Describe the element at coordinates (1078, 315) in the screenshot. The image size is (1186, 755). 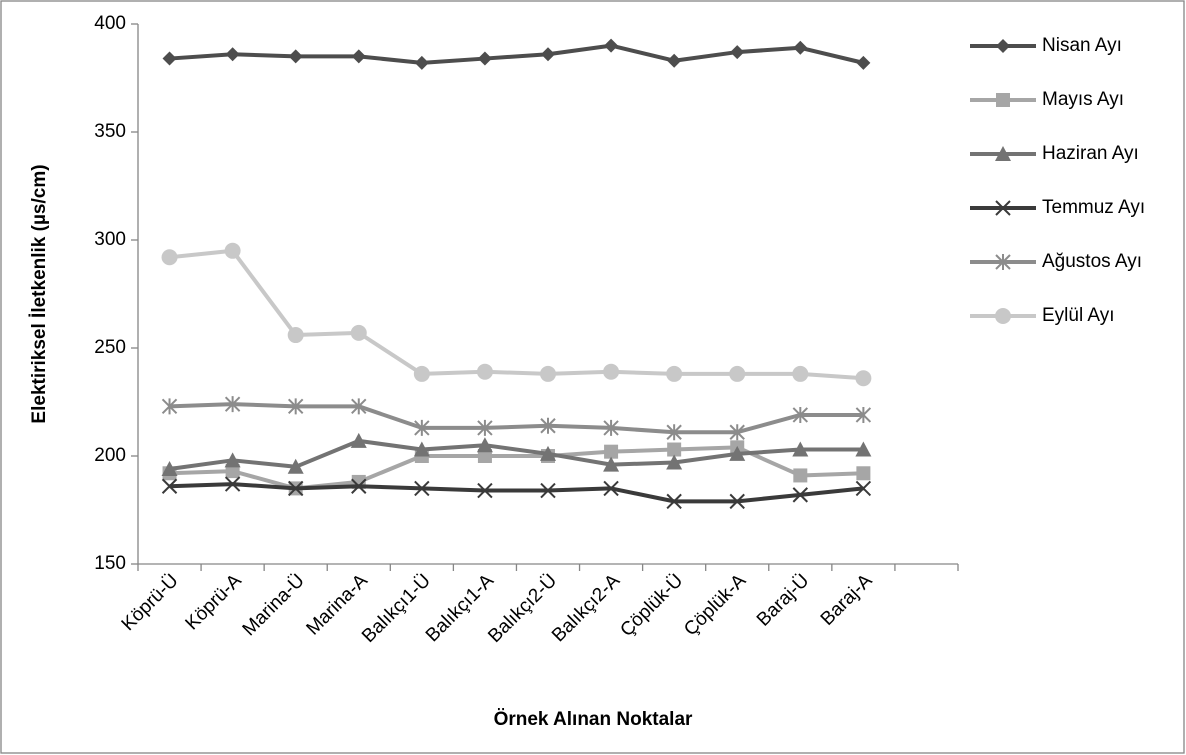
I see `legend-label: Eylül Ayı` at that location.